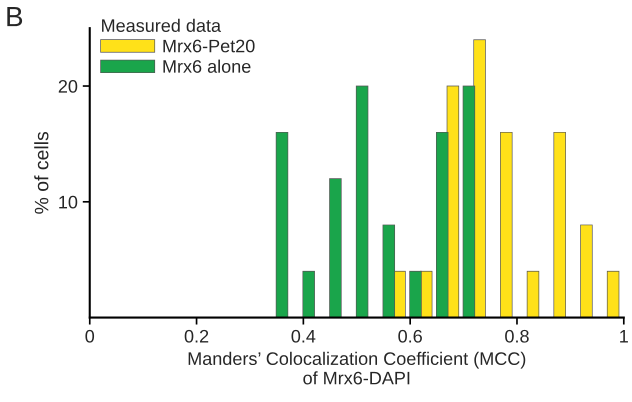  What do you see at coordinates (14, 16) in the screenshot?
I see `text: B` at bounding box center [14, 16].